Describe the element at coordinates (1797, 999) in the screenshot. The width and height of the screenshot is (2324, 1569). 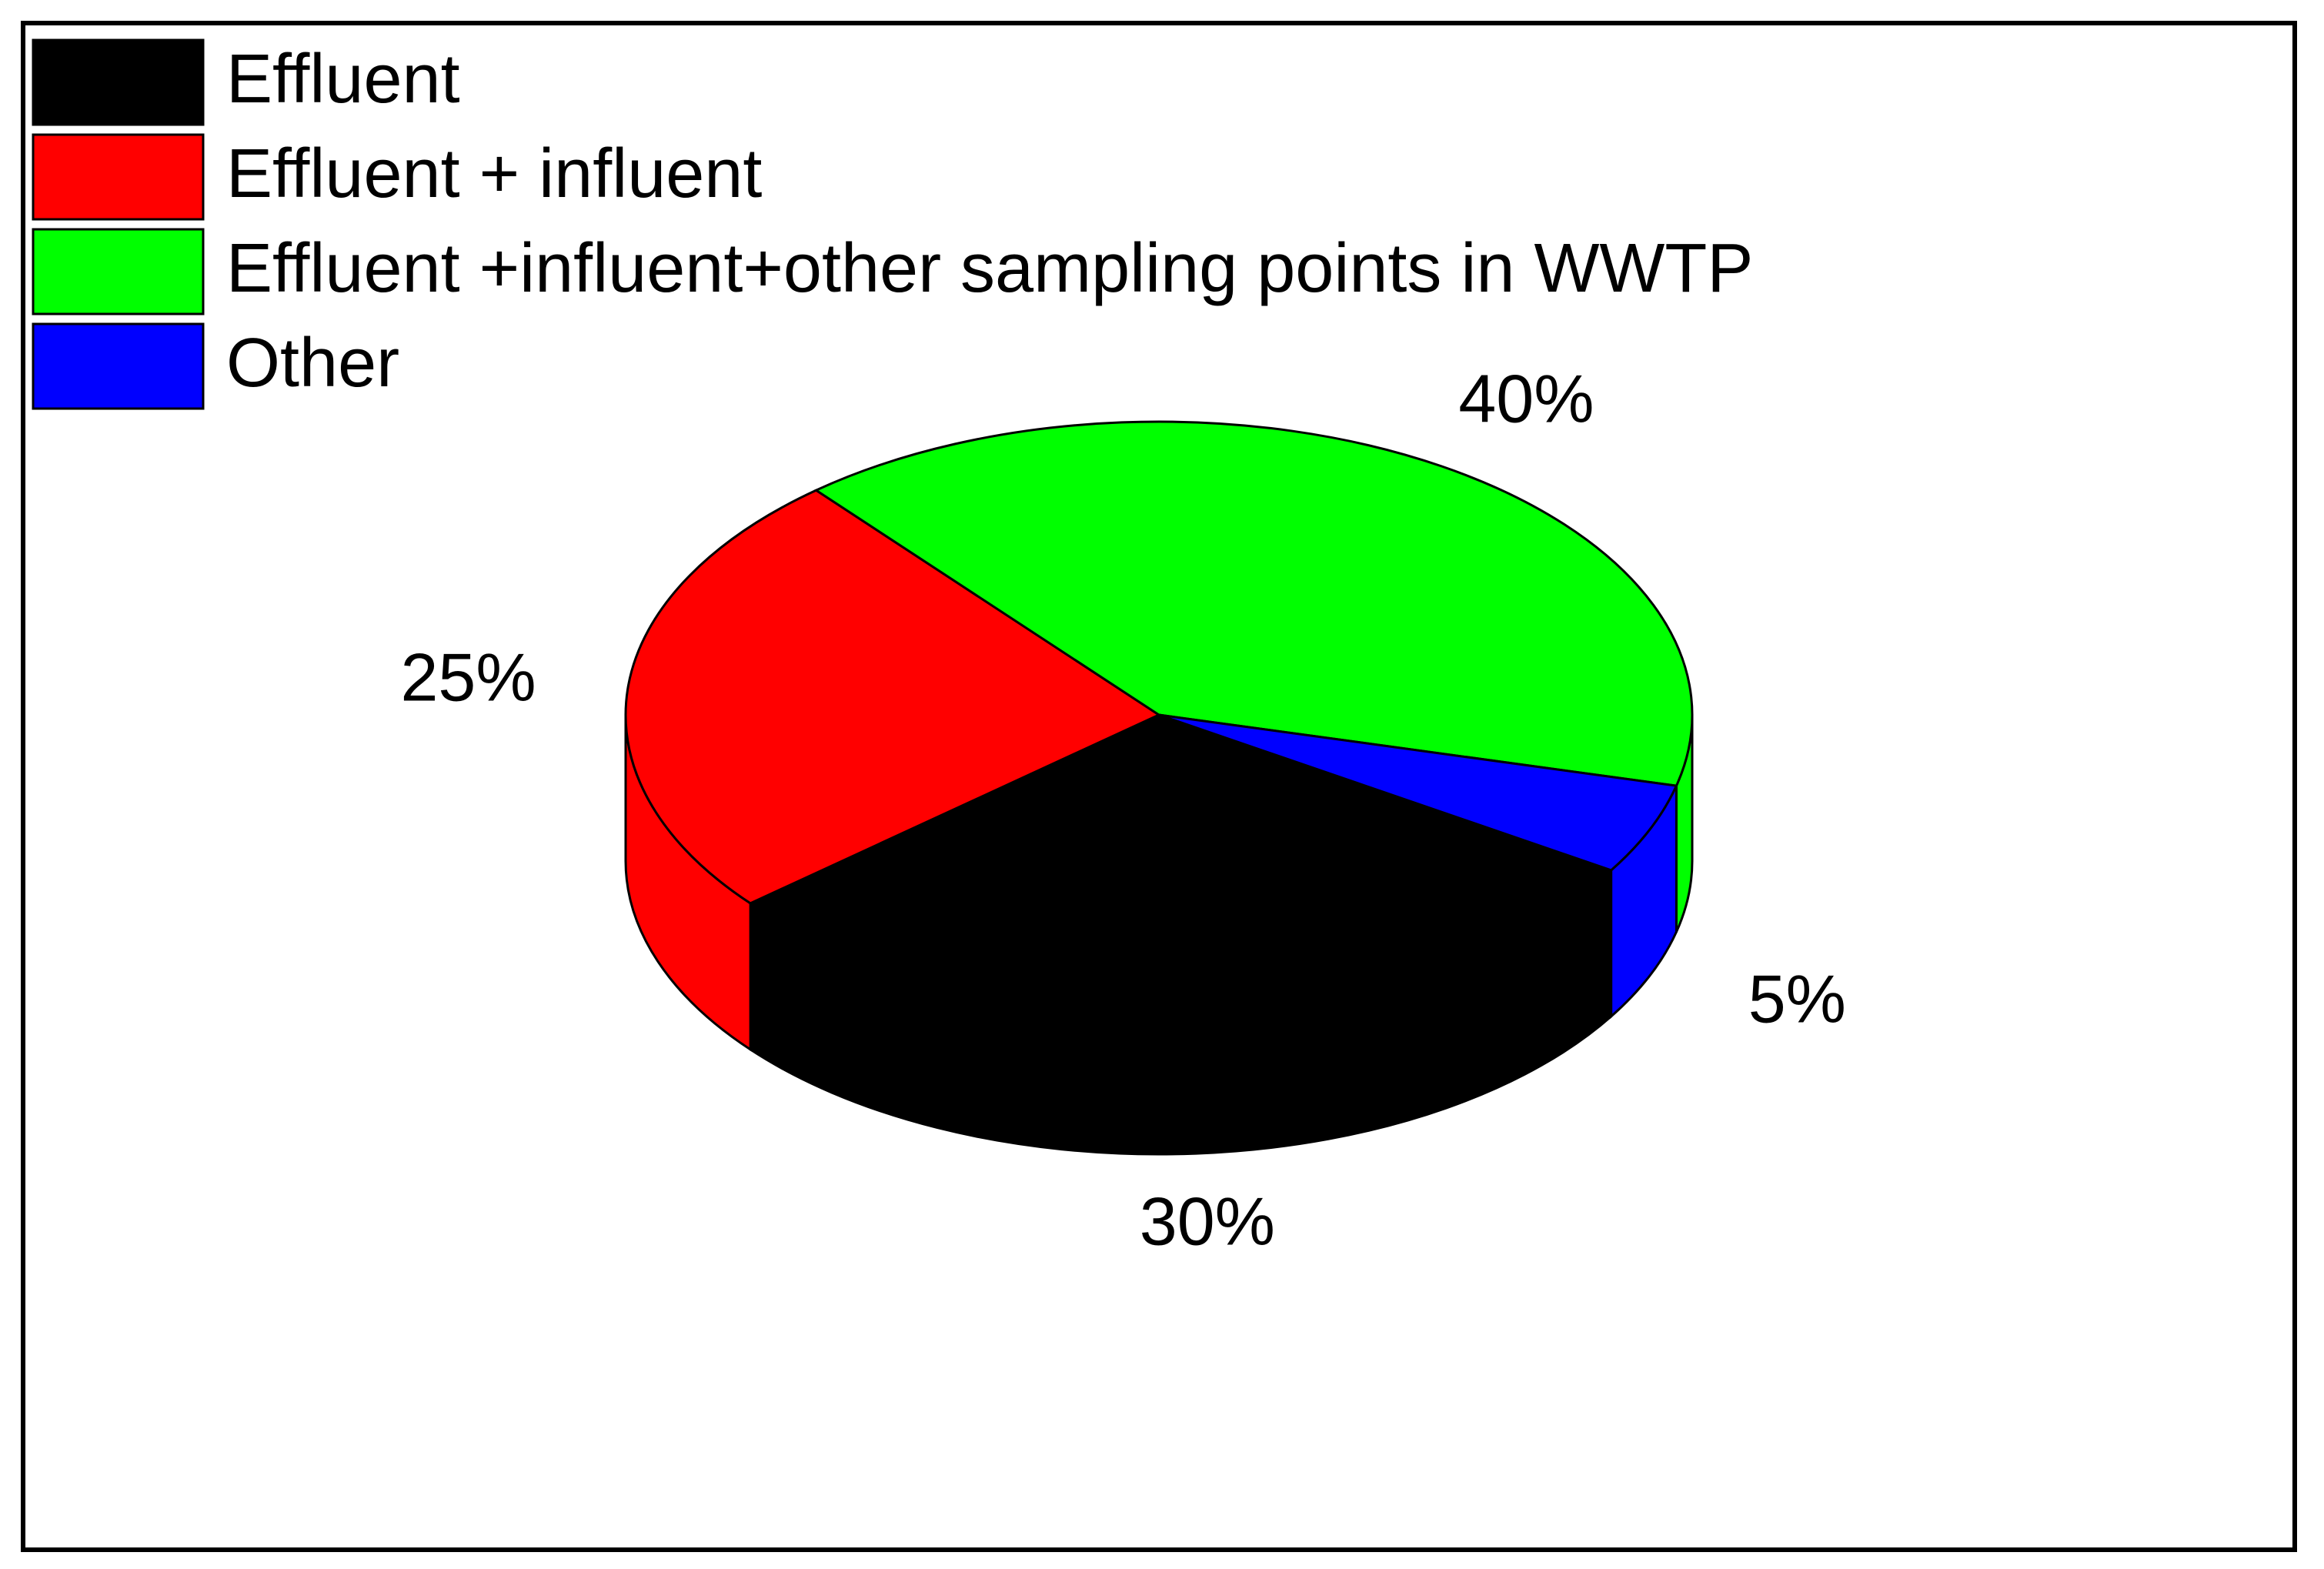
I see `data-label: 5%` at that location.